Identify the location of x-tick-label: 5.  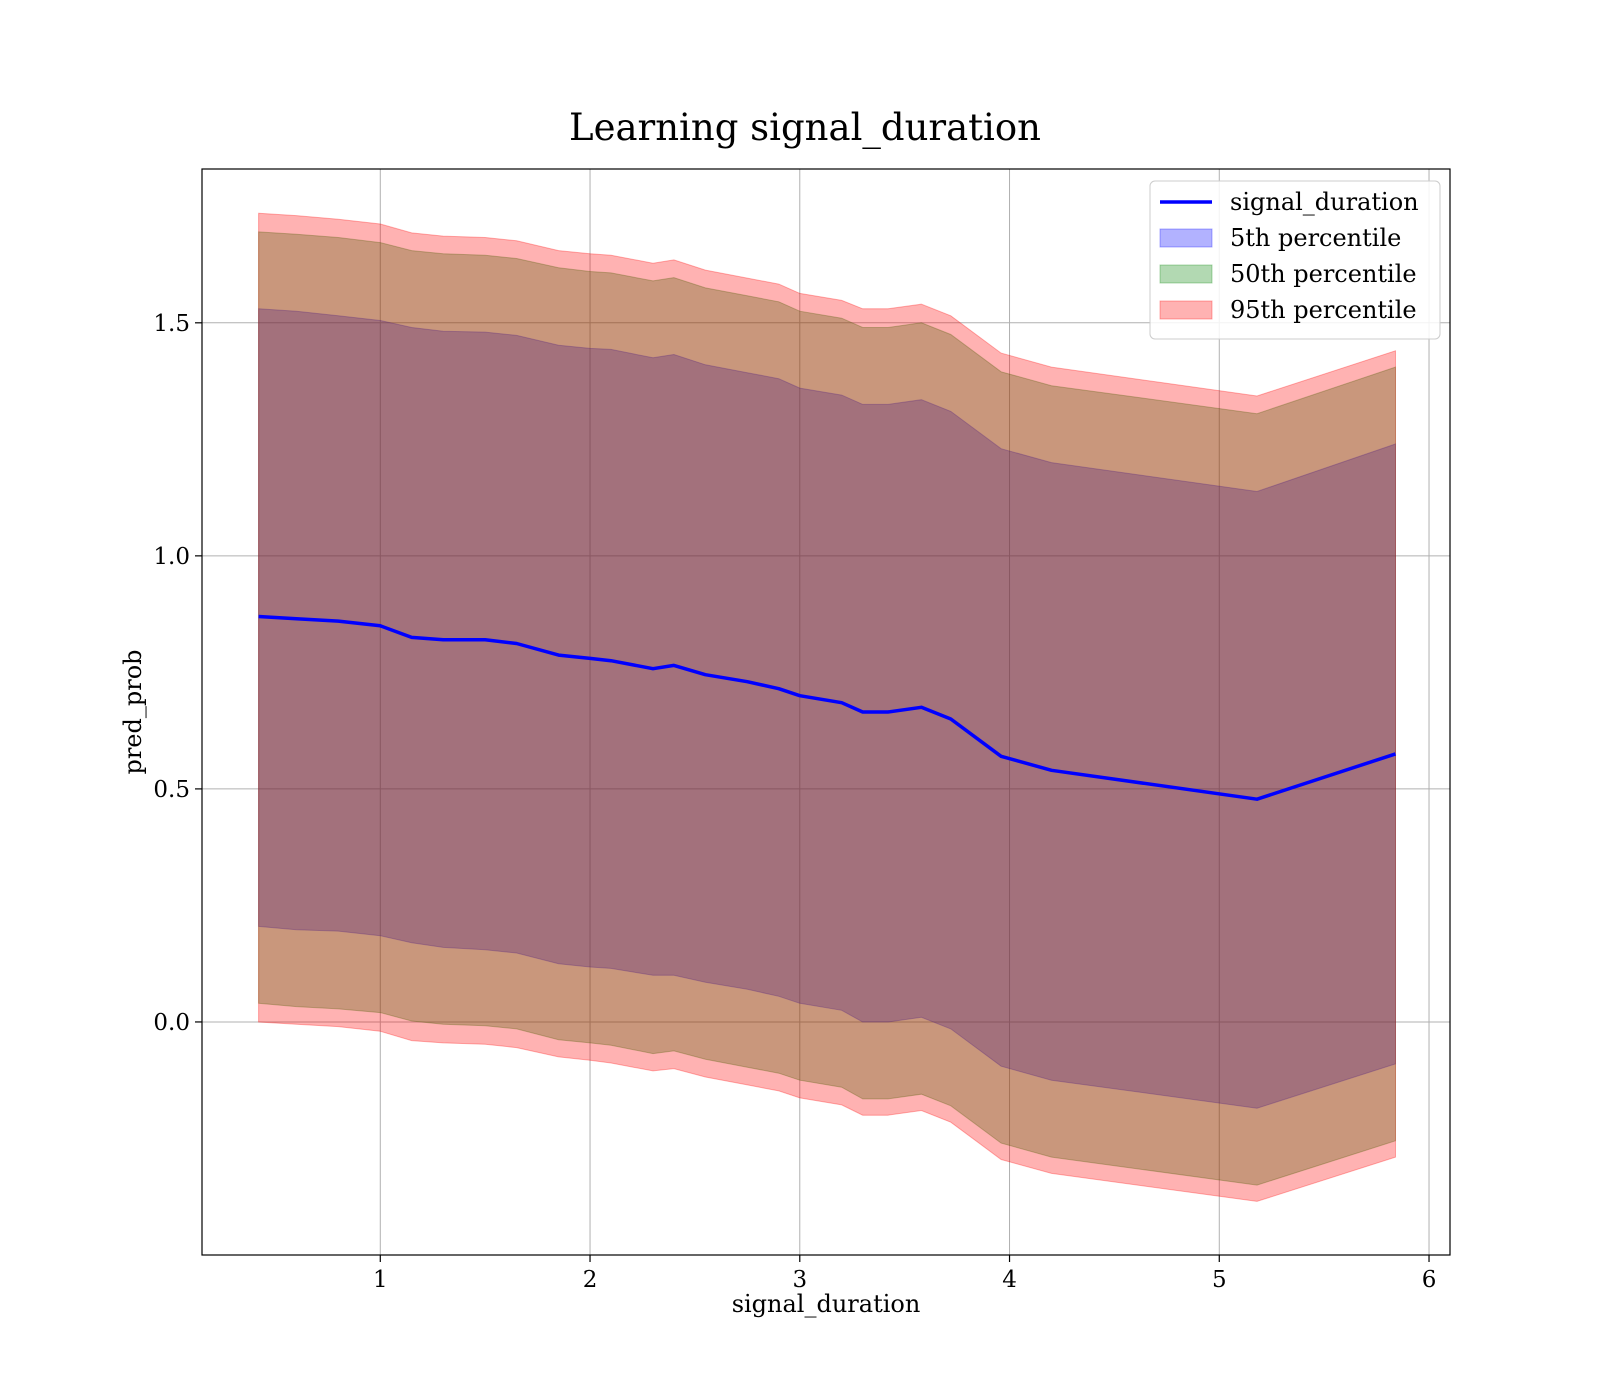
(1219, 1280).